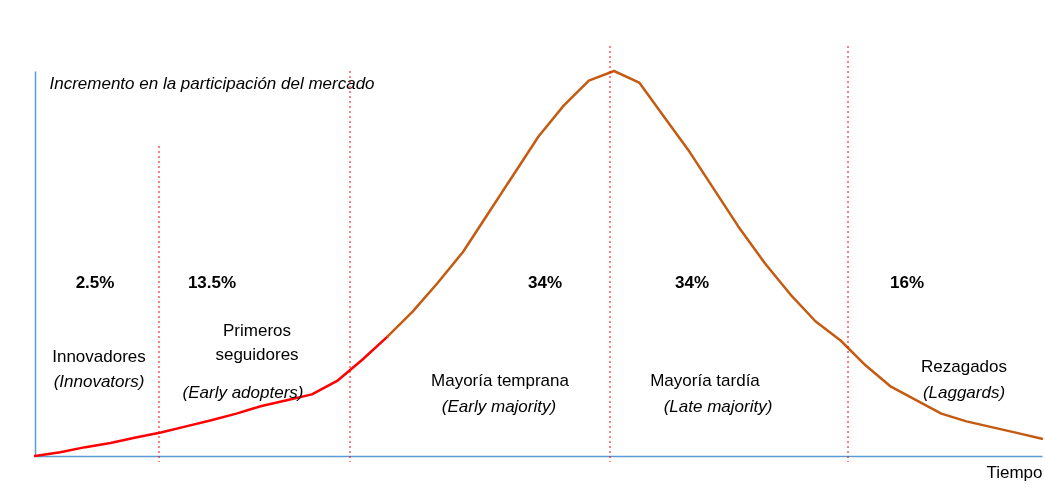 This screenshot has height=491, width=1045. Describe the element at coordinates (705, 380) in the screenshot. I see `annotation: Mayoría tardía` at that location.